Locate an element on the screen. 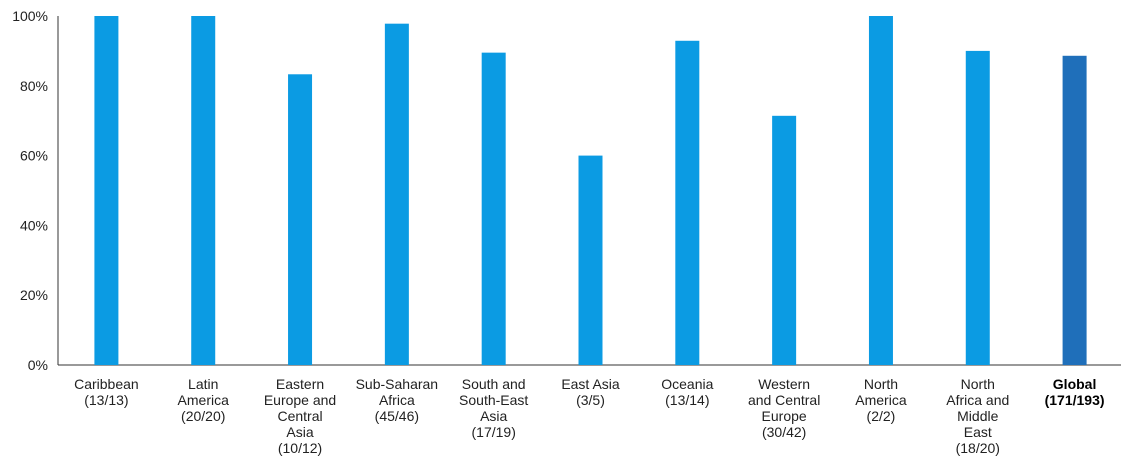 Image resolution: width=1123 pixels, height=468 pixels. y-tick-label: 20% is located at coordinates (34, 295).